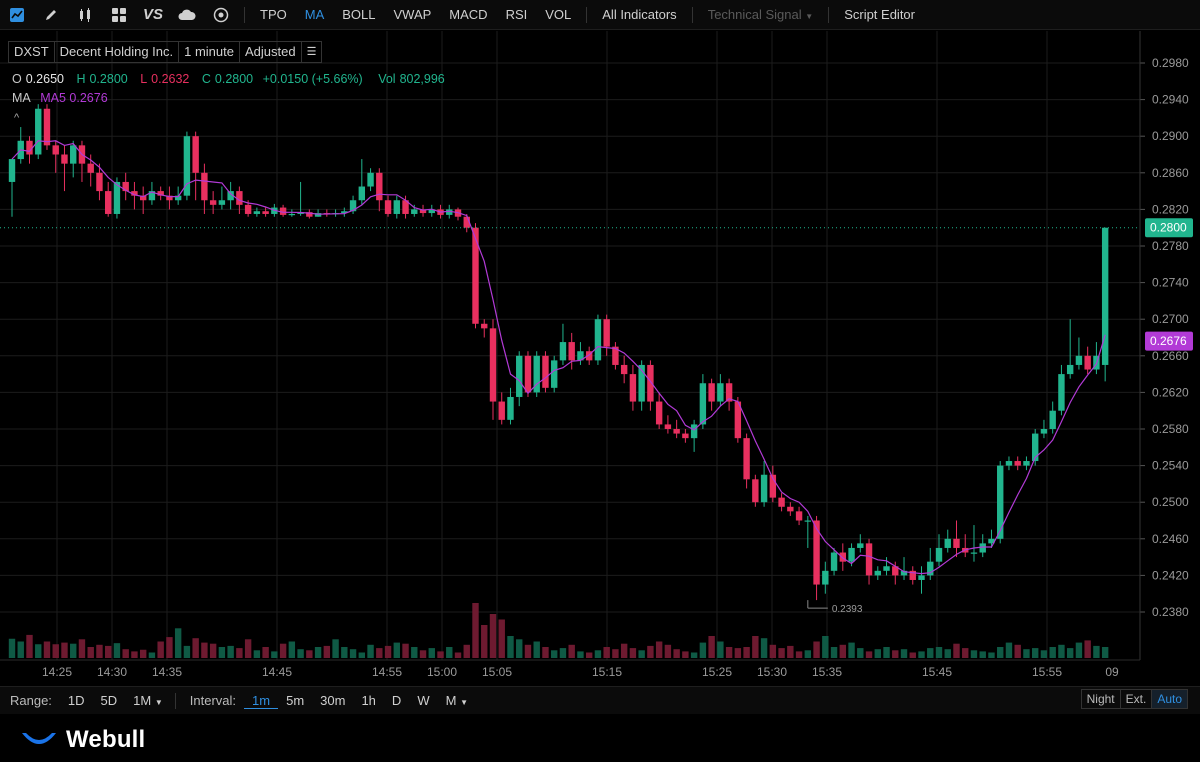 The height and width of the screenshot is (762, 1200). I want to click on compare-vs-icon: VS, so click(153, 15).